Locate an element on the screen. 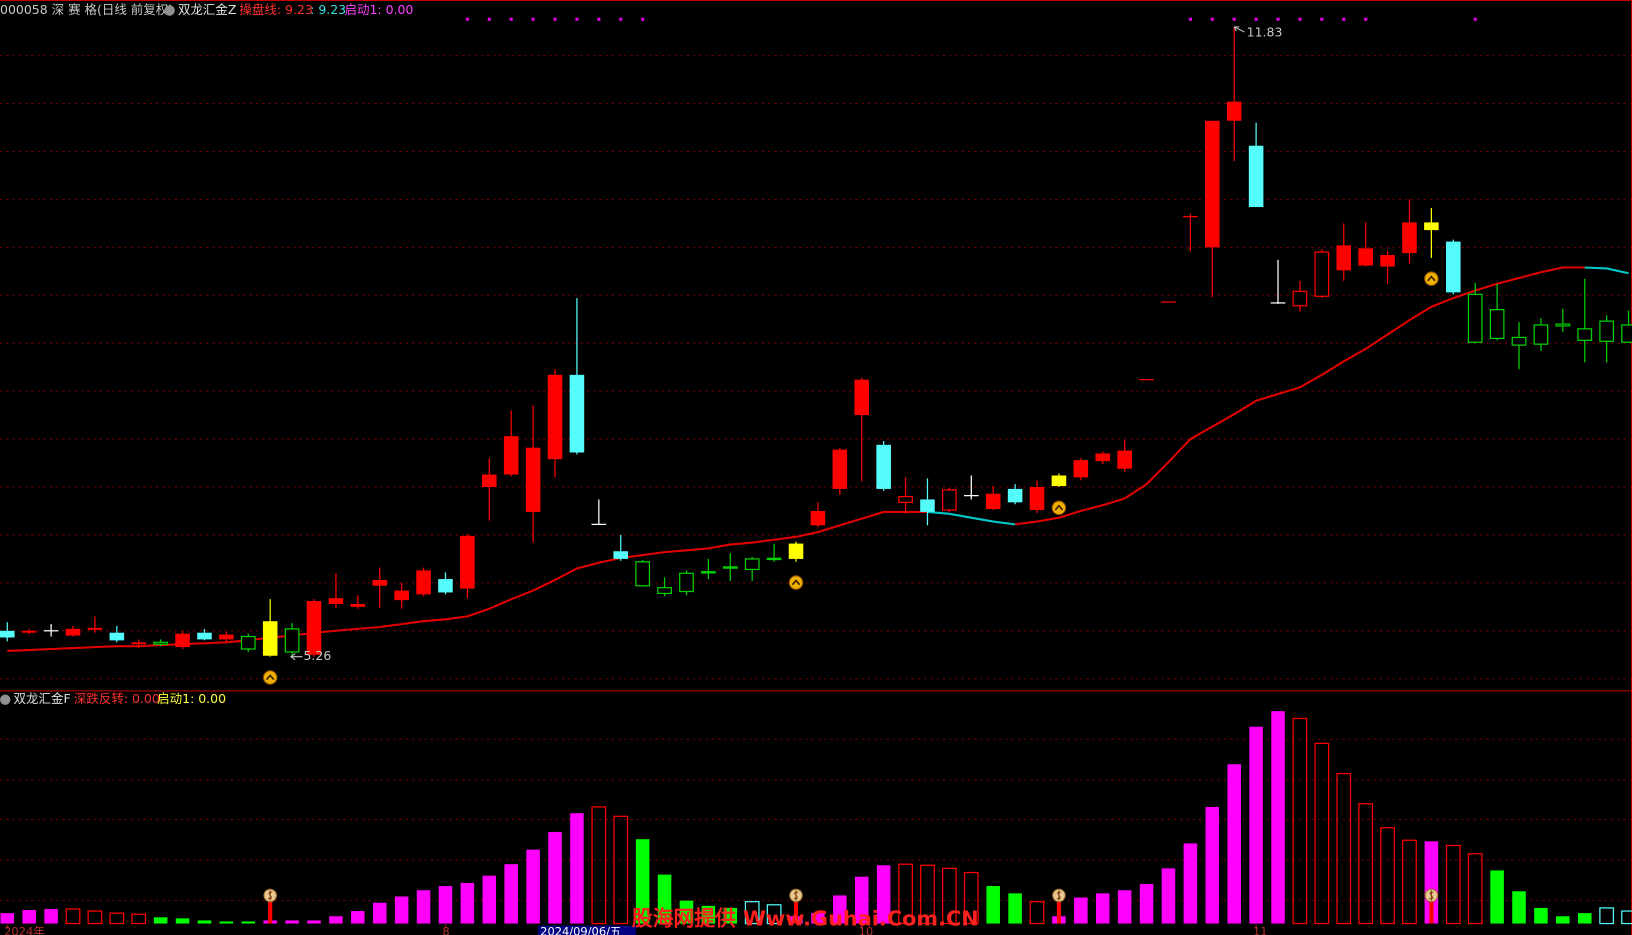  indicator-name: 双龙汇金F is located at coordinates (42, 698).